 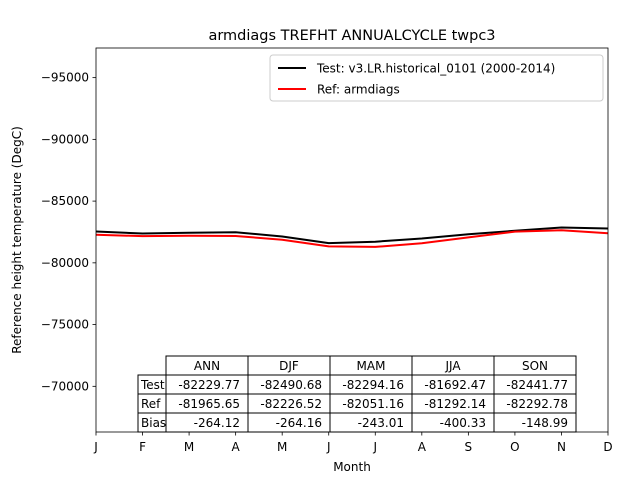 I want to click on table-cell-value: -81965.65, so click(x=209, y=404).